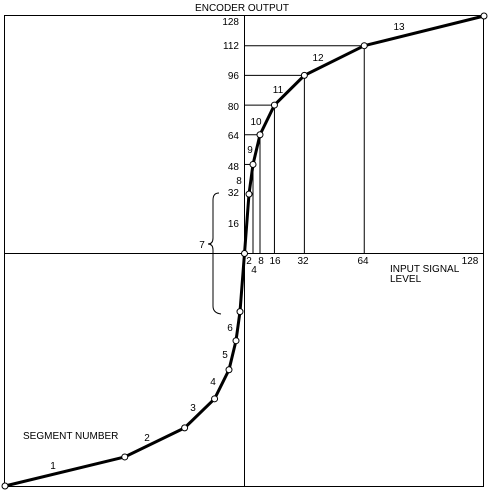 Image resolution: width=488 pixels, height=498 pixels. What do you see at coordinates (318, 58) in the screenshot?
I see `segment-label: 12` at bounding box center [318, 58].